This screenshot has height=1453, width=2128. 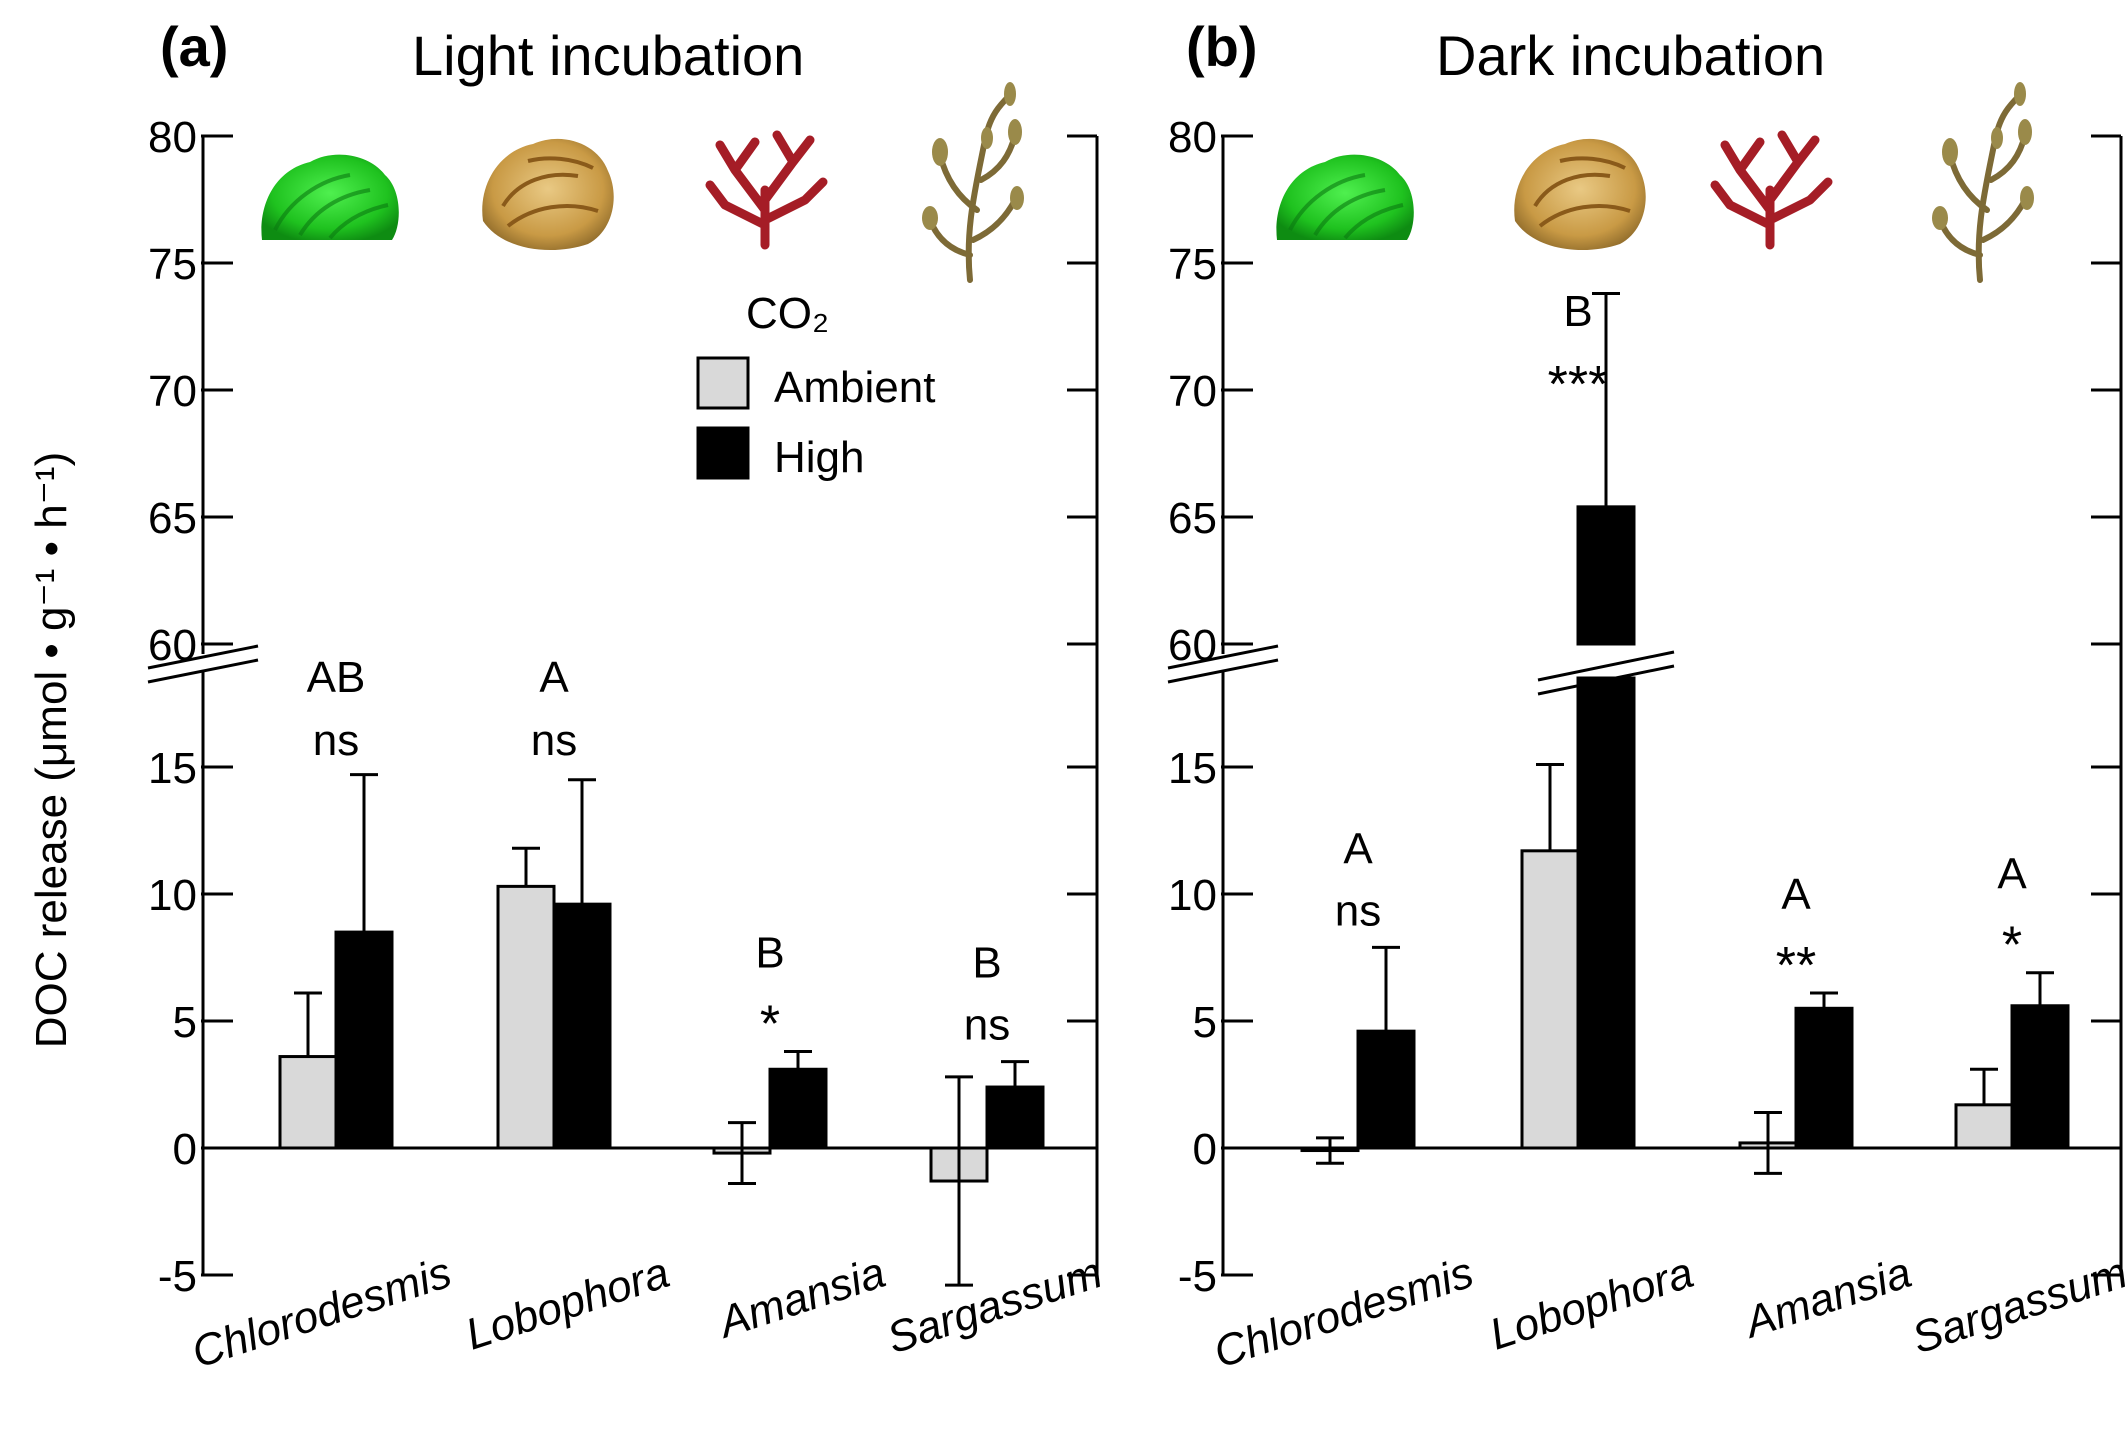 What do you see at coordinates (608, 55) in the screenshot?
I see `chart-title: Light incubation` at bounding box center [608, 55].